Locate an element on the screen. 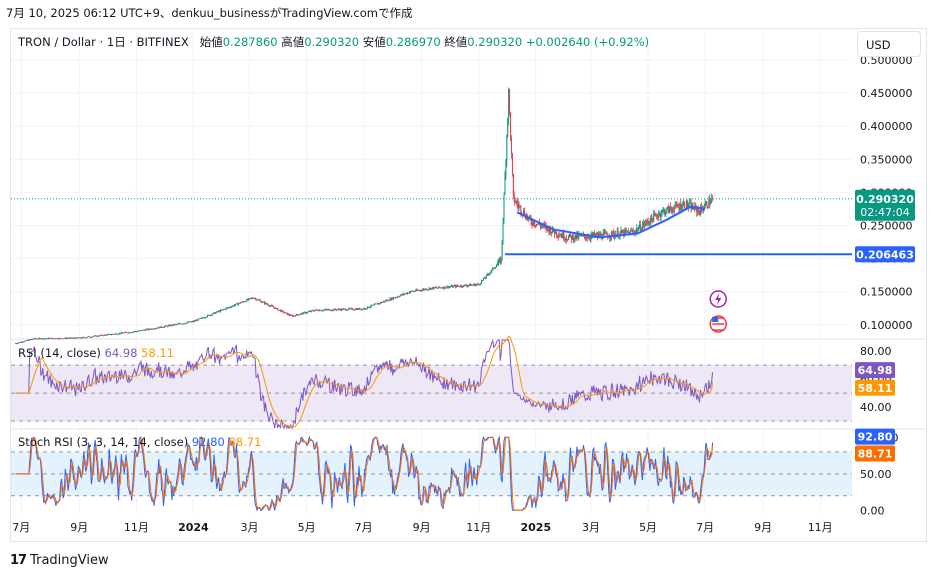  symbol-label: TRON / Dollar · 1日 · BITFINEX is located at coordinates (103, 42).